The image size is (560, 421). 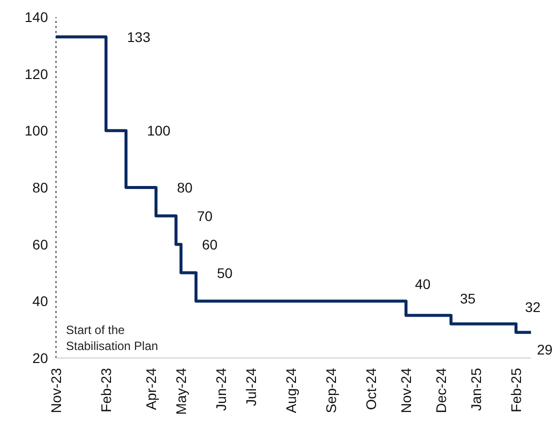 What do you see at coordinates (151, 389) in the screenshot?
I see `x-tick-label: Apr-24` at bounding box center [151, 389].